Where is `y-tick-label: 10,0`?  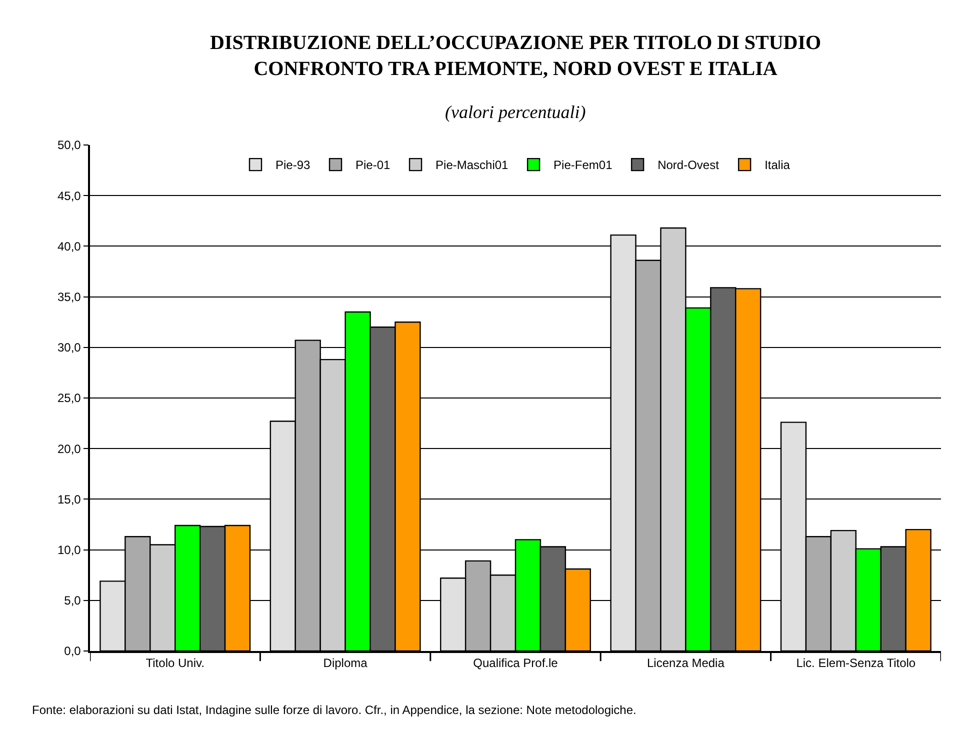
y-tick-label: 10,0 is located at coordinates (69, 550).